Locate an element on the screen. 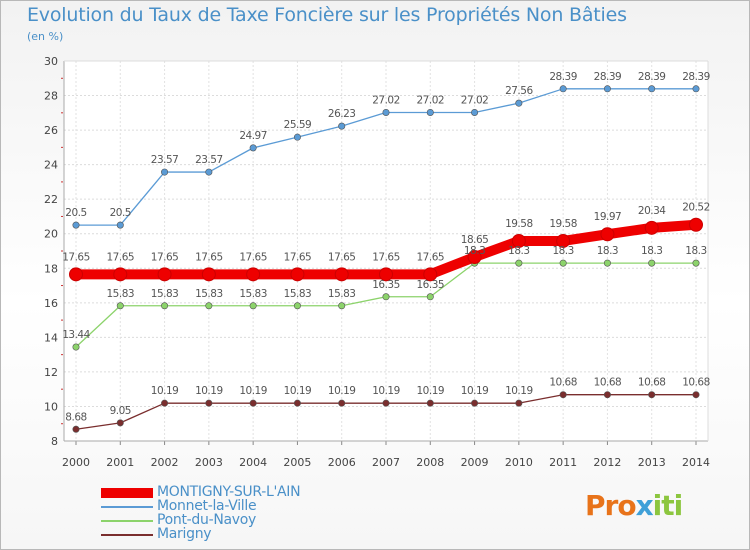 The height and width of the screenshot is (550, 750). legend-label-pont: Pont-du-Navoy is located at coordinates (207, 520).